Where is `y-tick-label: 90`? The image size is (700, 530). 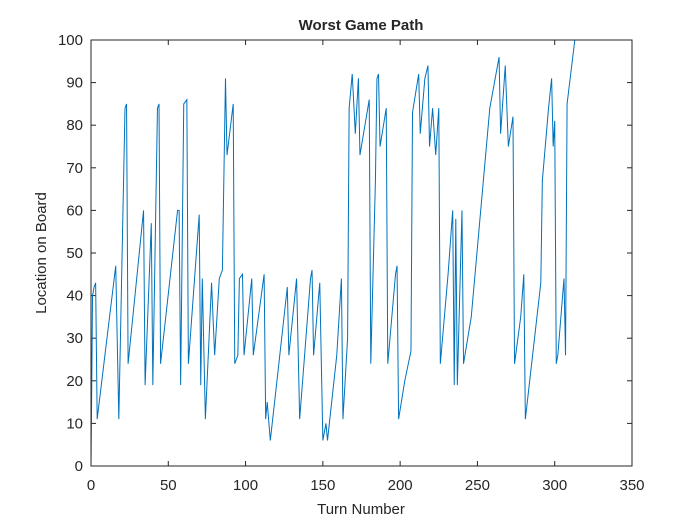 y-tick-label: 90 is located at coordinates (74, 83).